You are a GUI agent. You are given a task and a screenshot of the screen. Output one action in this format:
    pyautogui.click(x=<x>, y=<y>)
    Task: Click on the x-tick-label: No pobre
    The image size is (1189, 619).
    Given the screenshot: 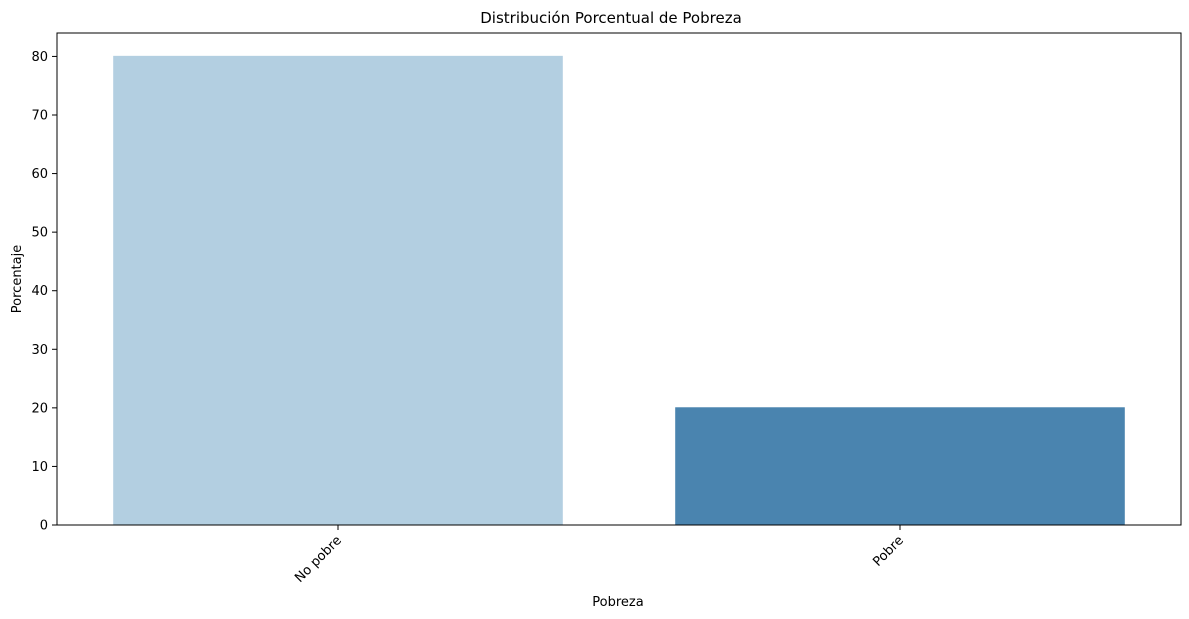 What is the action you would take?
    pyautogui.click(x=318, y=559)
    